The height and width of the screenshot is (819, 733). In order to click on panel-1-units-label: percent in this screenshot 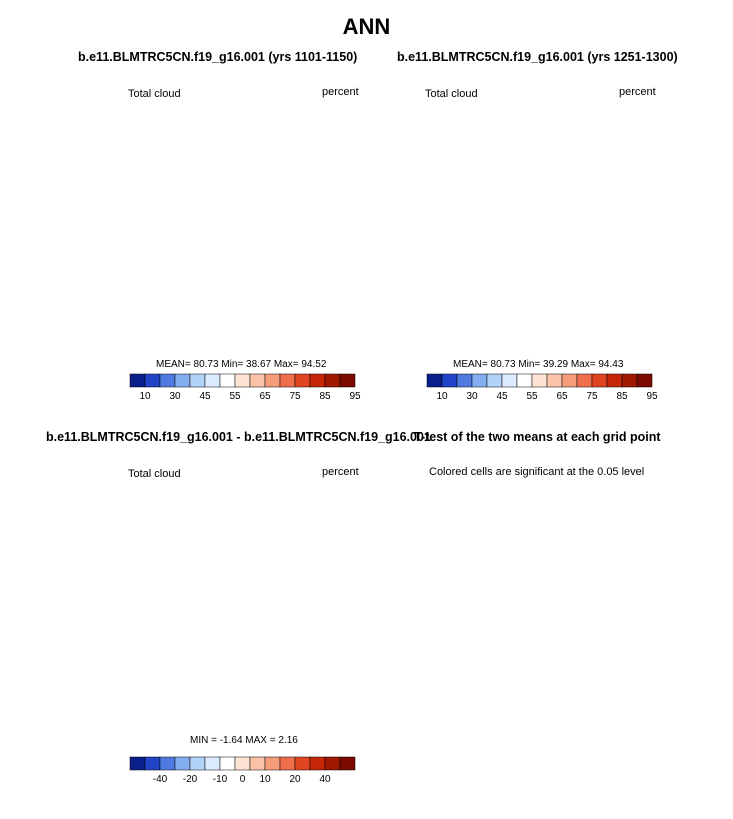, I will do `click(340, 92)`.